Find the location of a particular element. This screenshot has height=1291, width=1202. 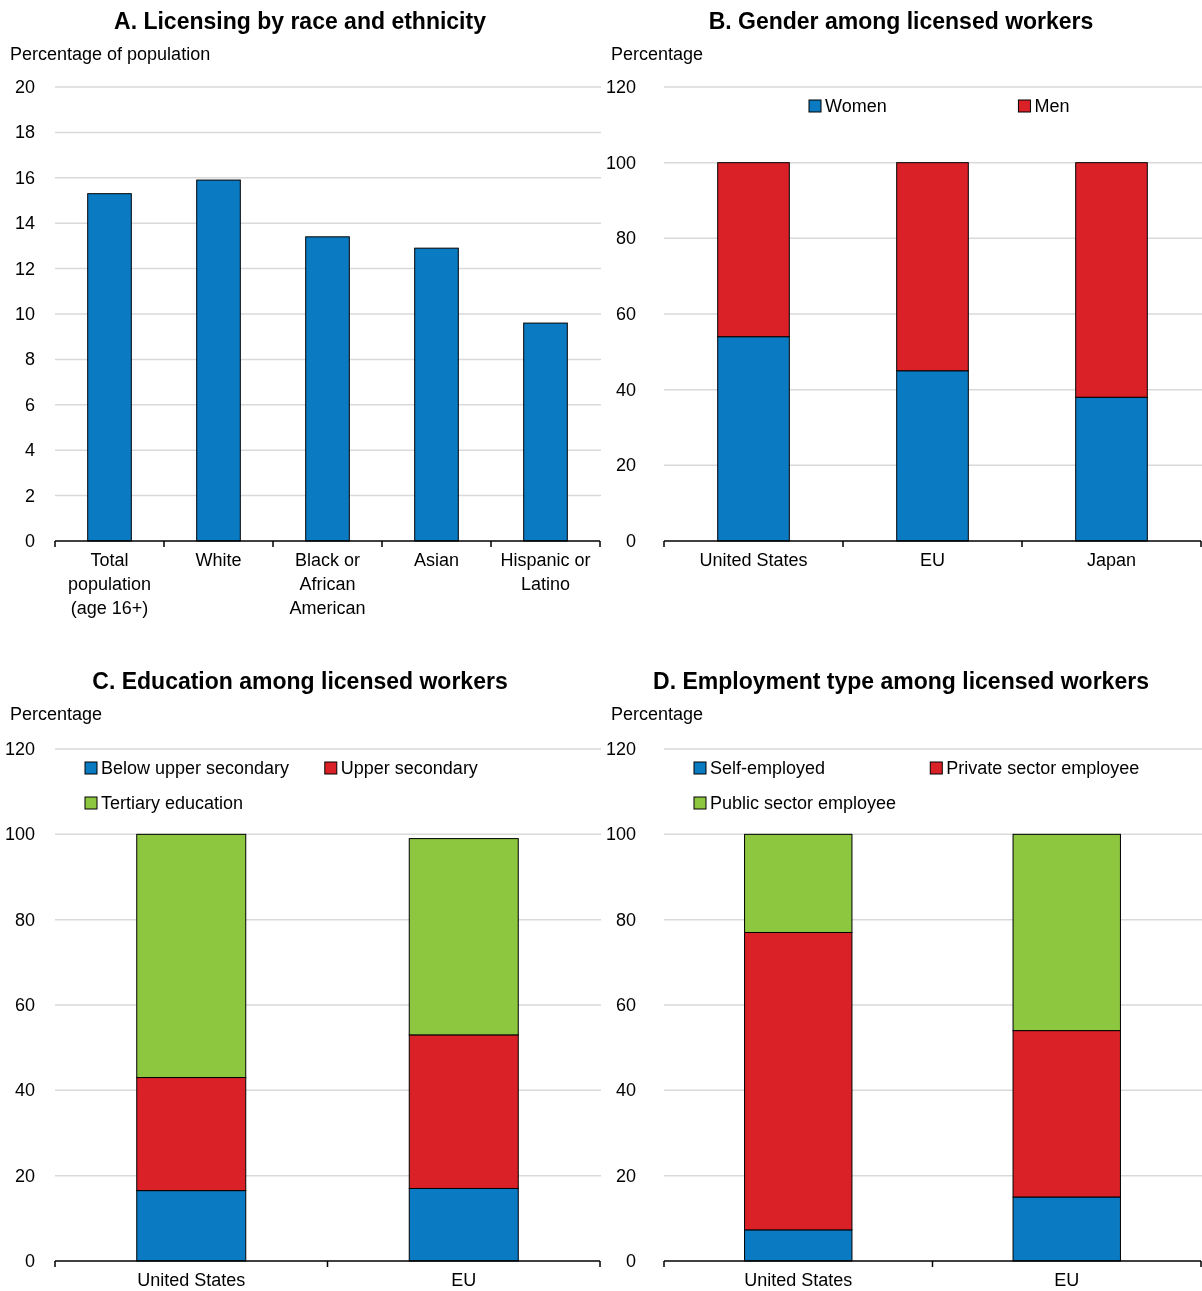

chart-title: A. Licensing by race and ethnicity is located at coordinates (300, 21).